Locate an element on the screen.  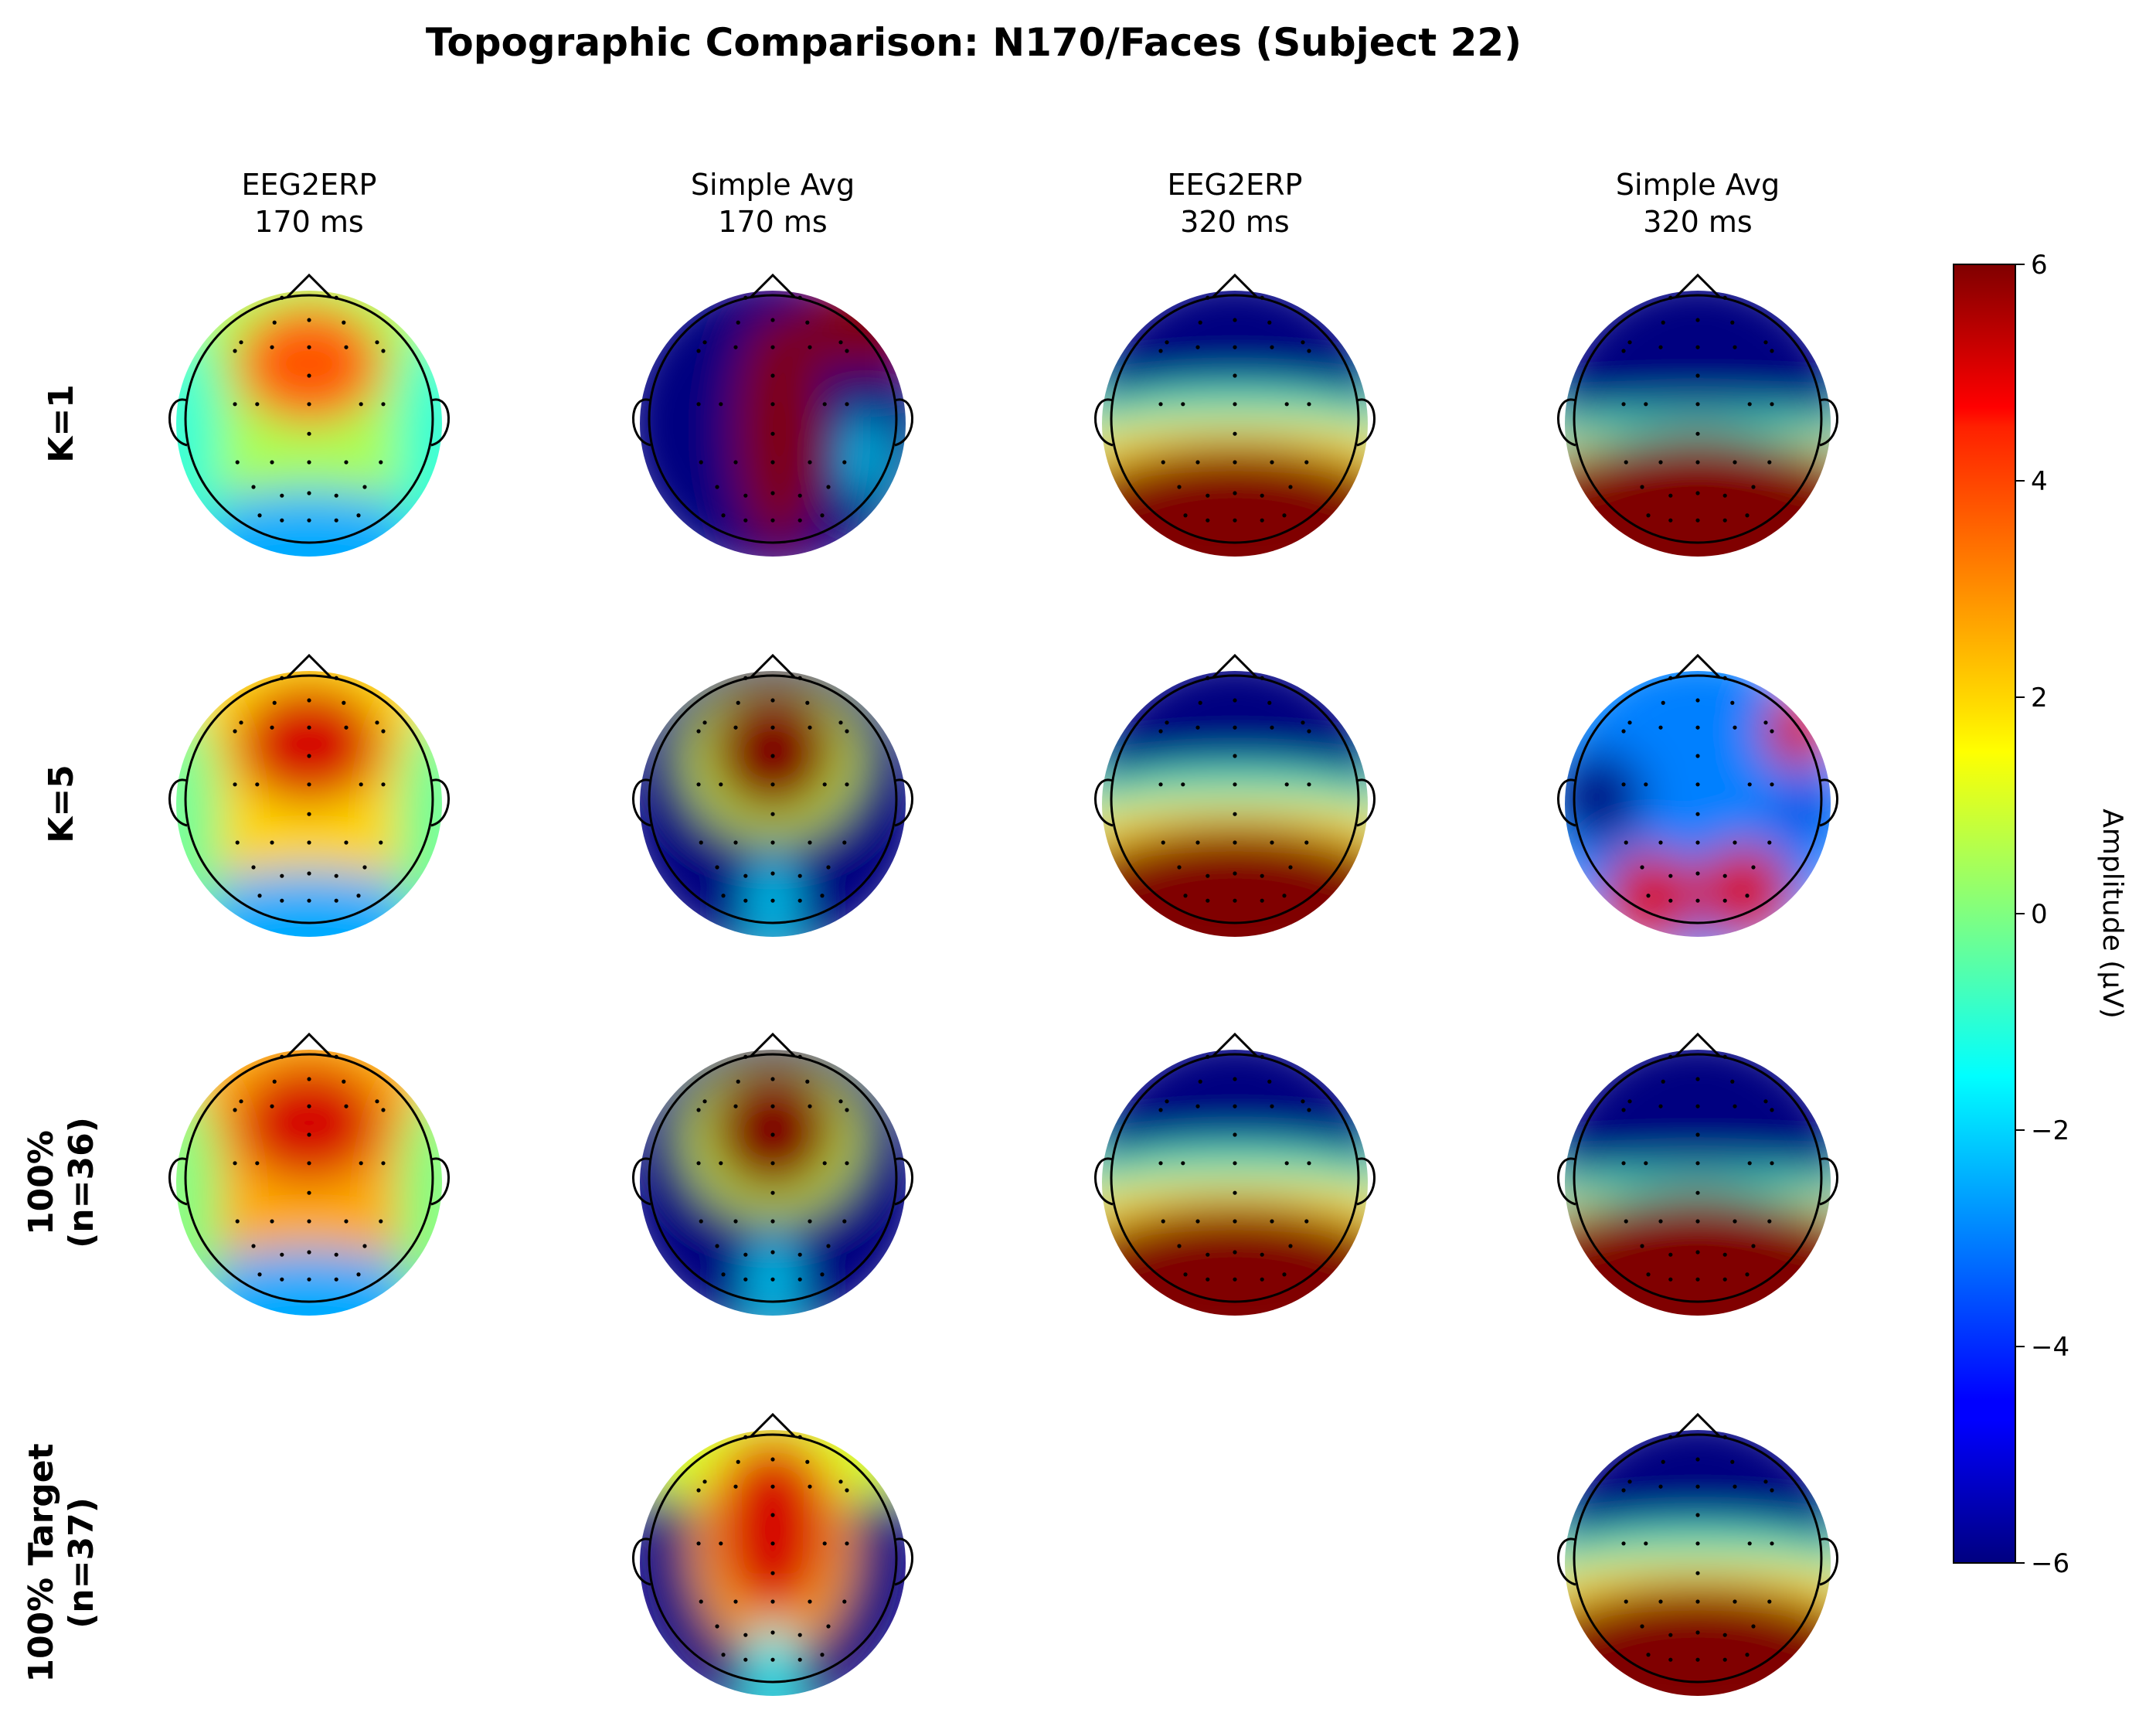
colorbar-tick-label: 6 is located at coordinates (2040, 265).